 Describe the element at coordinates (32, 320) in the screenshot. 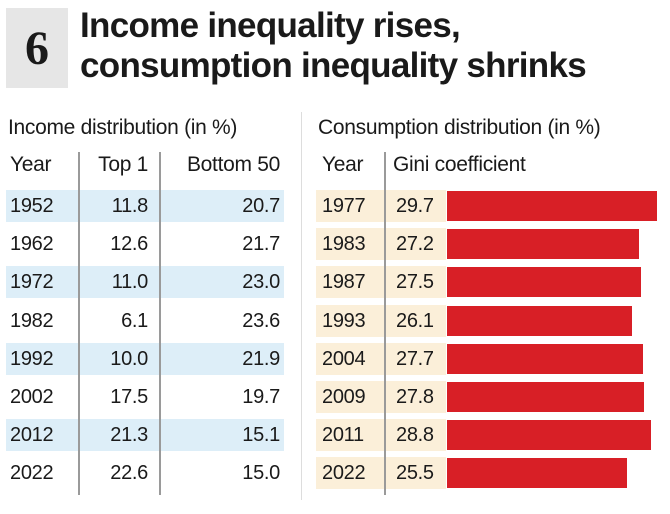

I see `income-year-cell: 1982` at that location.